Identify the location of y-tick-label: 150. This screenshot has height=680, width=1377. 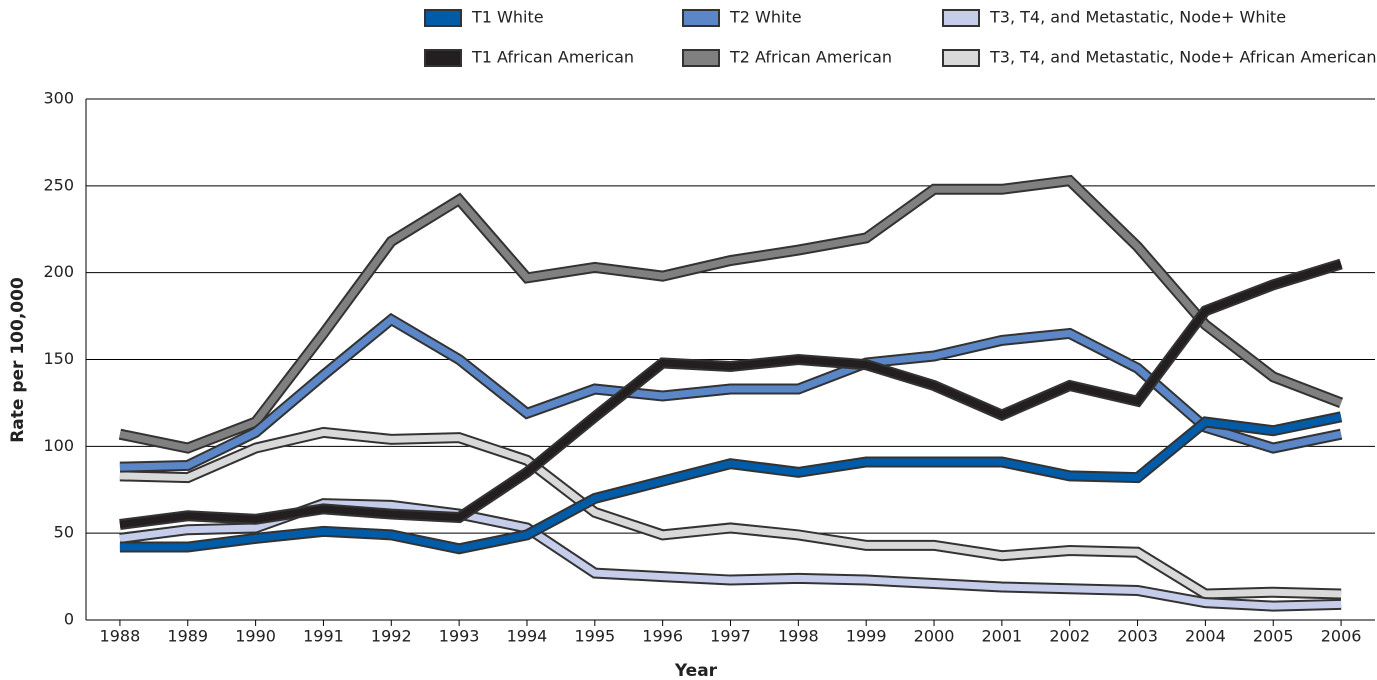
(58, 358).